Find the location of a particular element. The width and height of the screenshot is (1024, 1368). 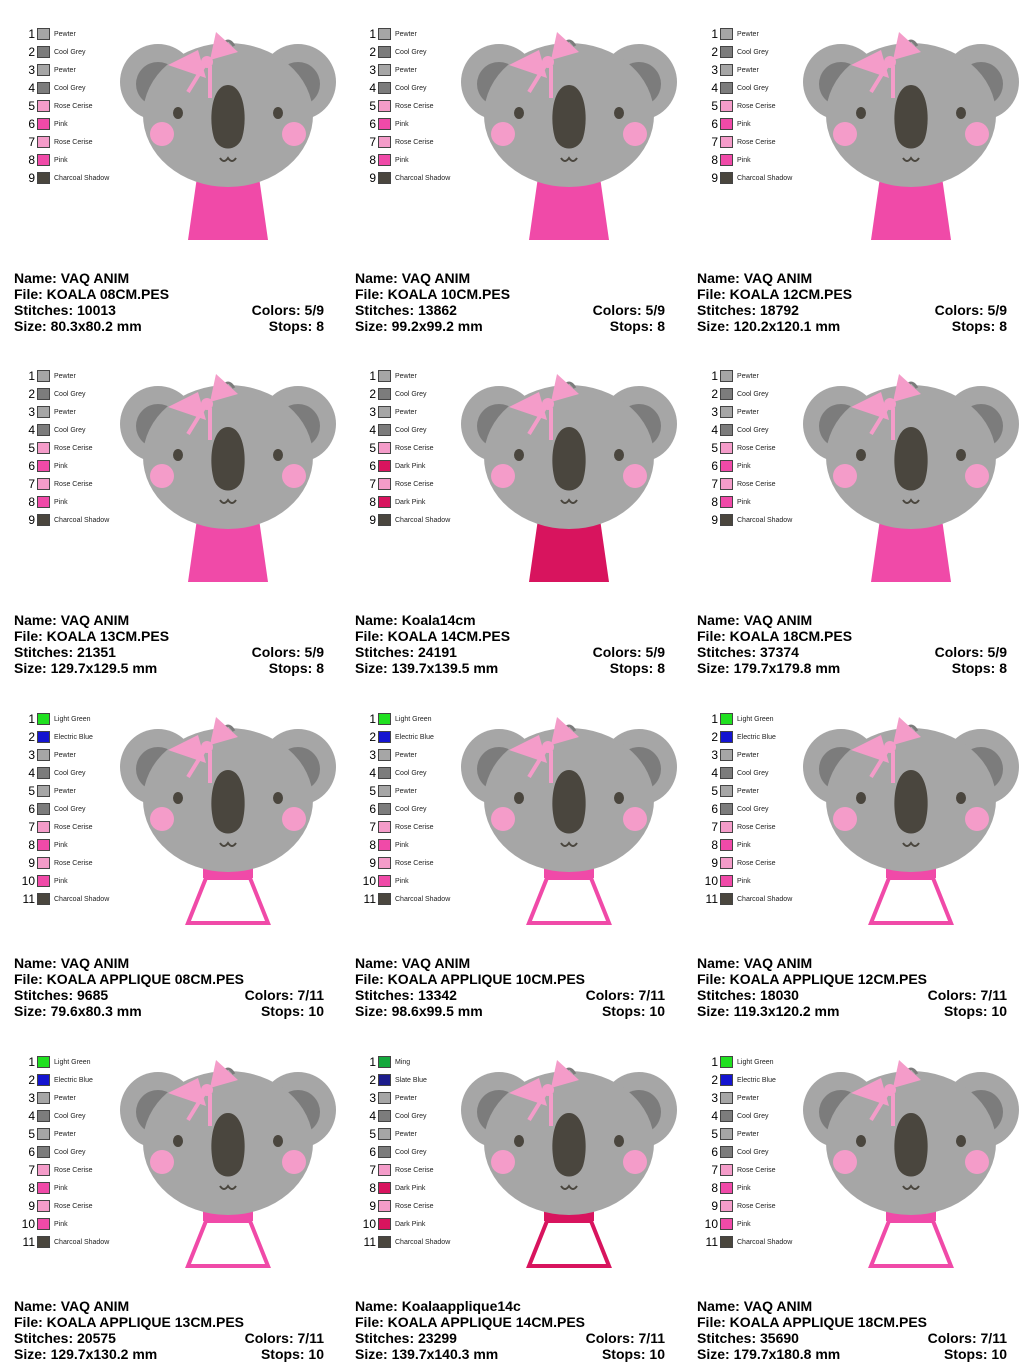

info-row: Stitches: 10013 Colors: 5/9 is located at coordinates (169, 310).